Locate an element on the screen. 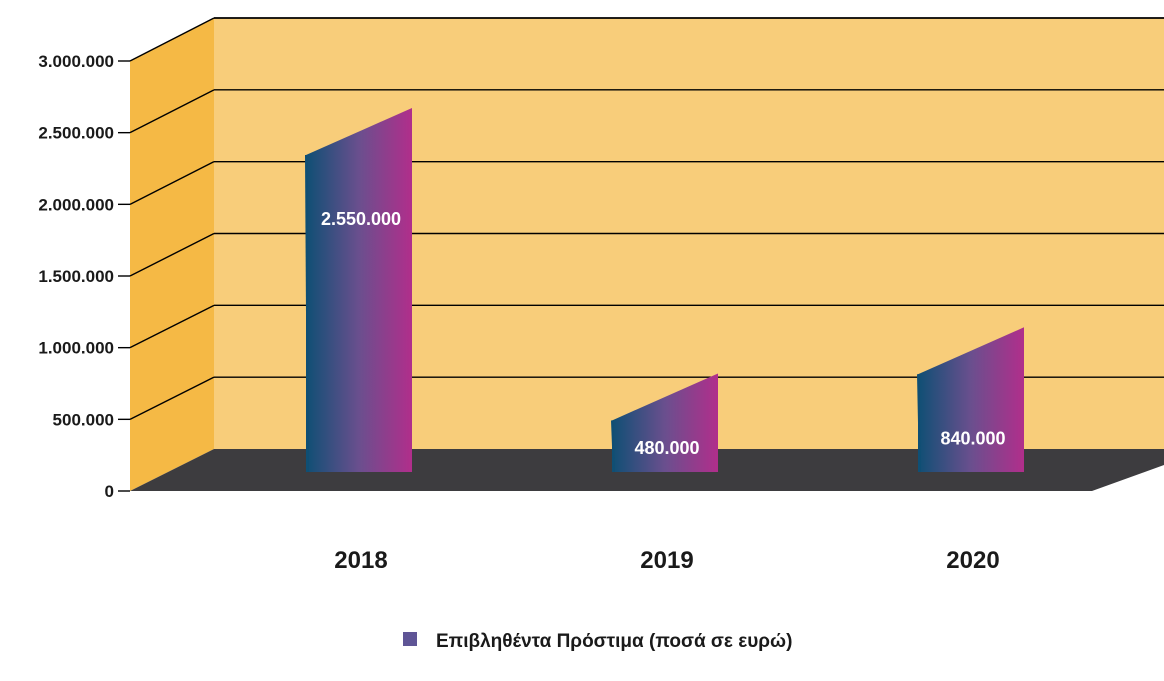 The width and height of the screenshot is (1164, 681). y-tick-label: 1.000.000 is located at coordinates (76, 348).